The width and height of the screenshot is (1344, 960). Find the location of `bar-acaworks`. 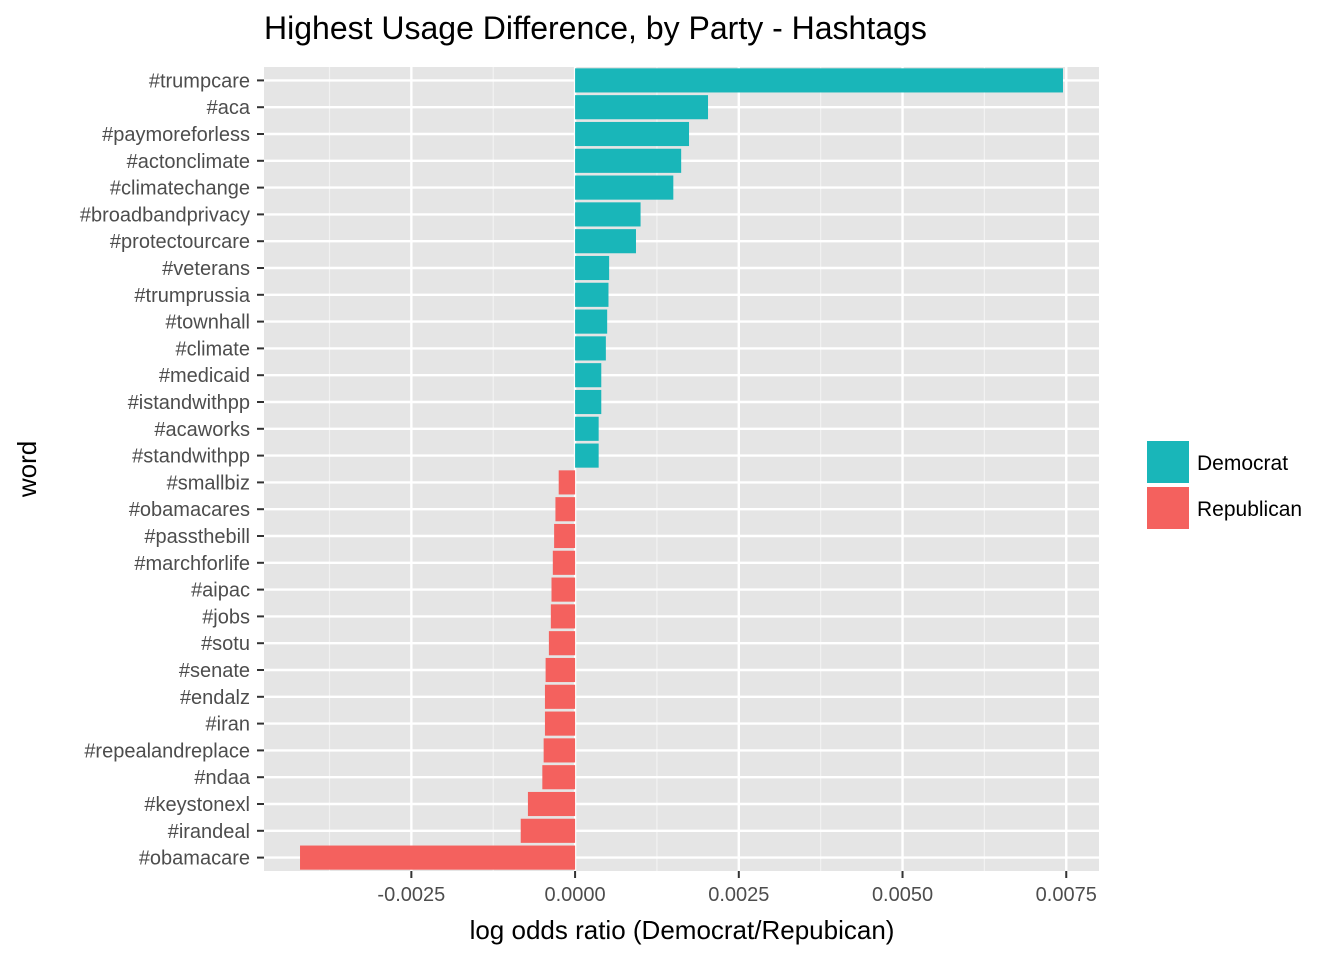

bar-acaworks is located at coordinates (587, 428).